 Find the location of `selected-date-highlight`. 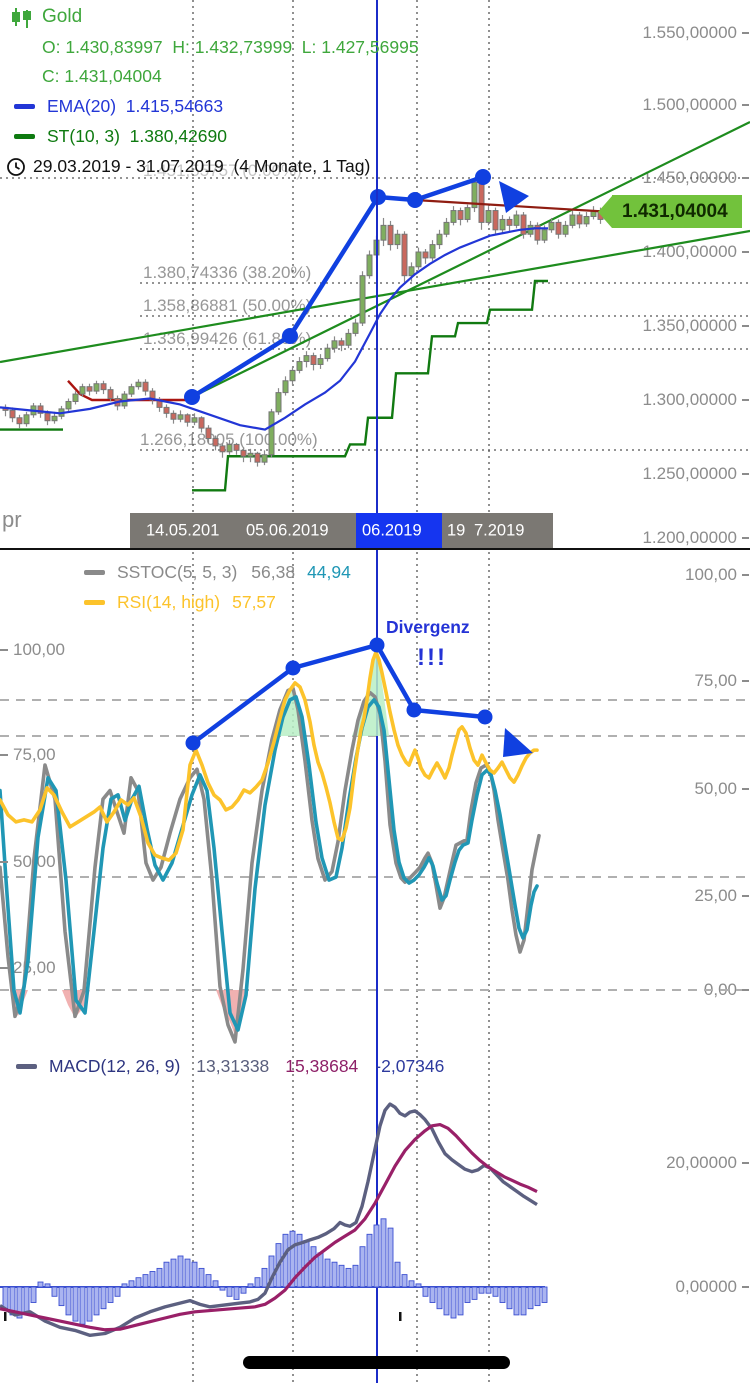

selected-date-highlight is located at coordinates (399, 530).